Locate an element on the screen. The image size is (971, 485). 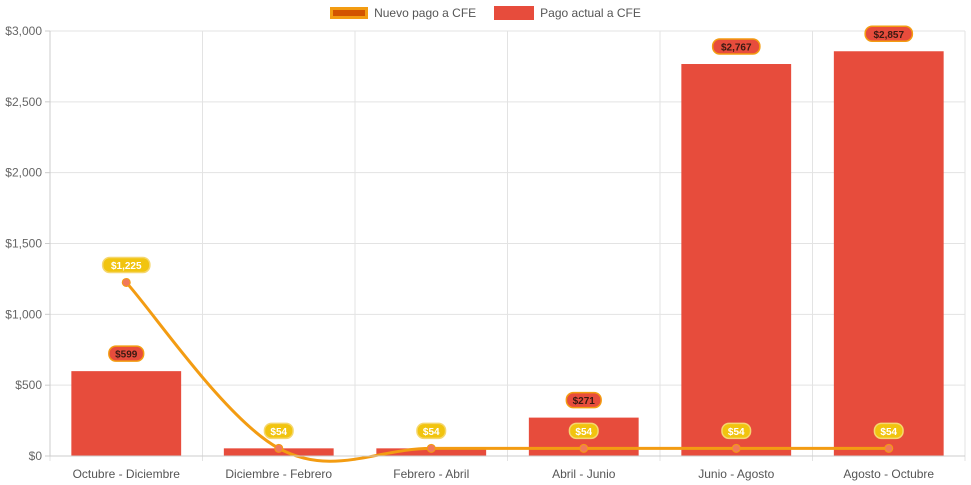
data-label-text: $1,225 is located at coordinates (126, 266).